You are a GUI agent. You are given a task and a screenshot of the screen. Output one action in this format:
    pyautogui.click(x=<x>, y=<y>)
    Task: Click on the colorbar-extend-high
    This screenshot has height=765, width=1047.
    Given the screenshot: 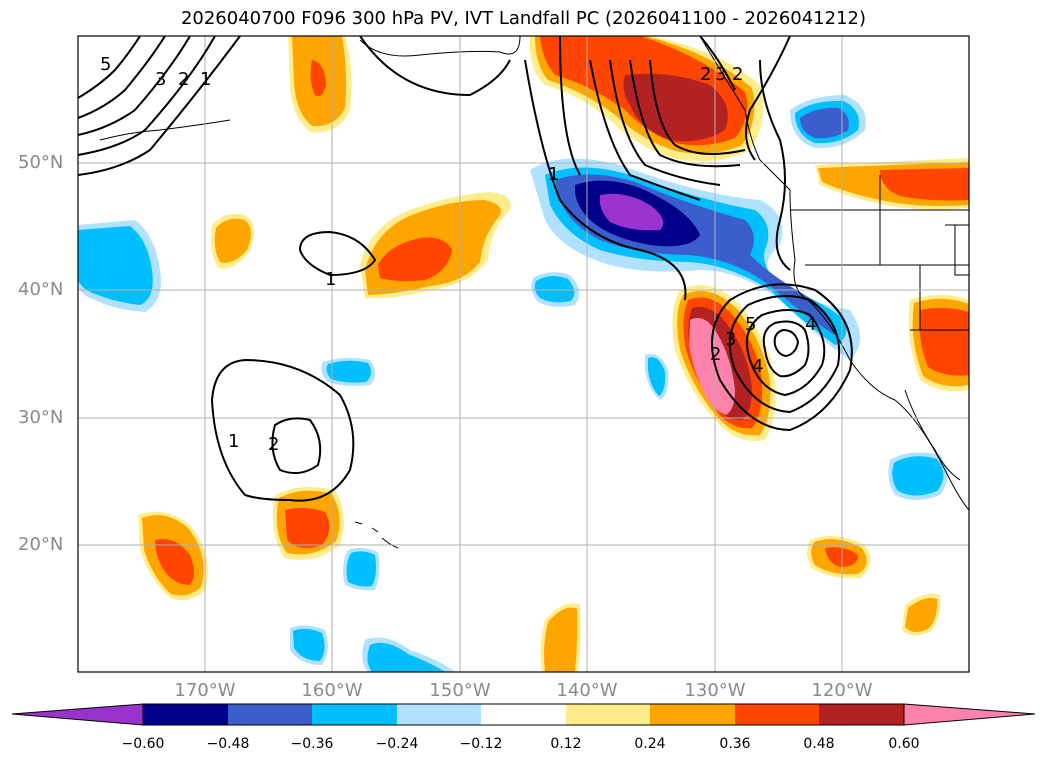 What is the action you would take?
    pyautogui.click(x=969, y=714)
    